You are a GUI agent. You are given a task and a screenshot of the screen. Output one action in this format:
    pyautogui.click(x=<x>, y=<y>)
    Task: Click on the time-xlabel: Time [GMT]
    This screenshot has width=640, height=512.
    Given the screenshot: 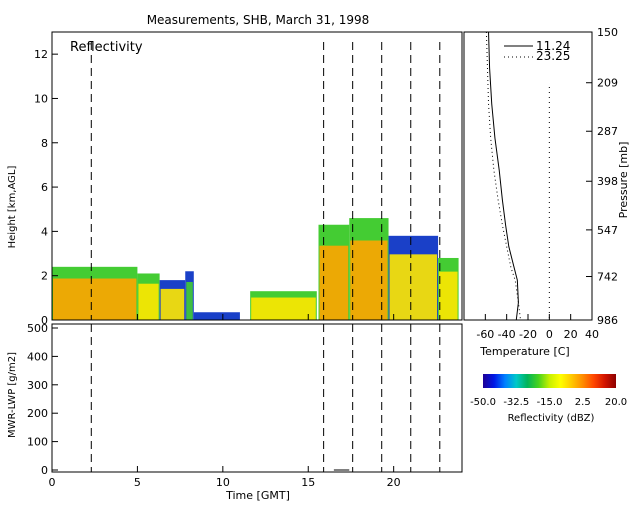 What is the action you would take?
    pyautogui.click(x=257, y=495)
    